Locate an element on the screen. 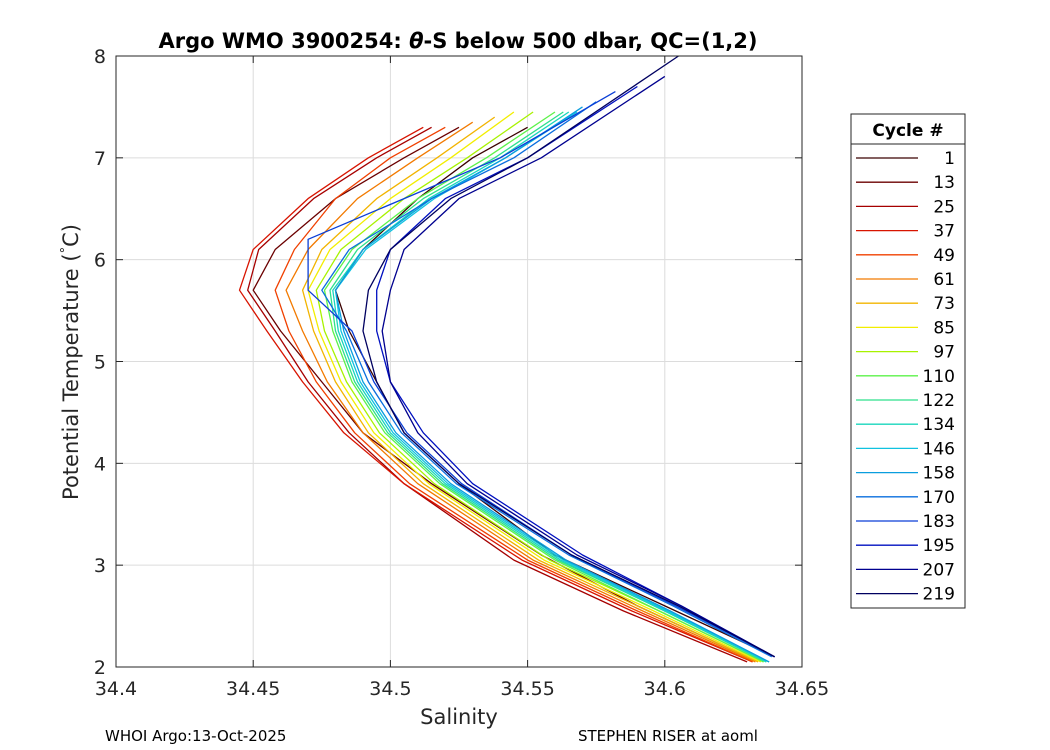 The height and width of the screenshot is (750, 1050). footer-credit-right: STEPHEN RISER at aoml is located at coordinates (668, 736).